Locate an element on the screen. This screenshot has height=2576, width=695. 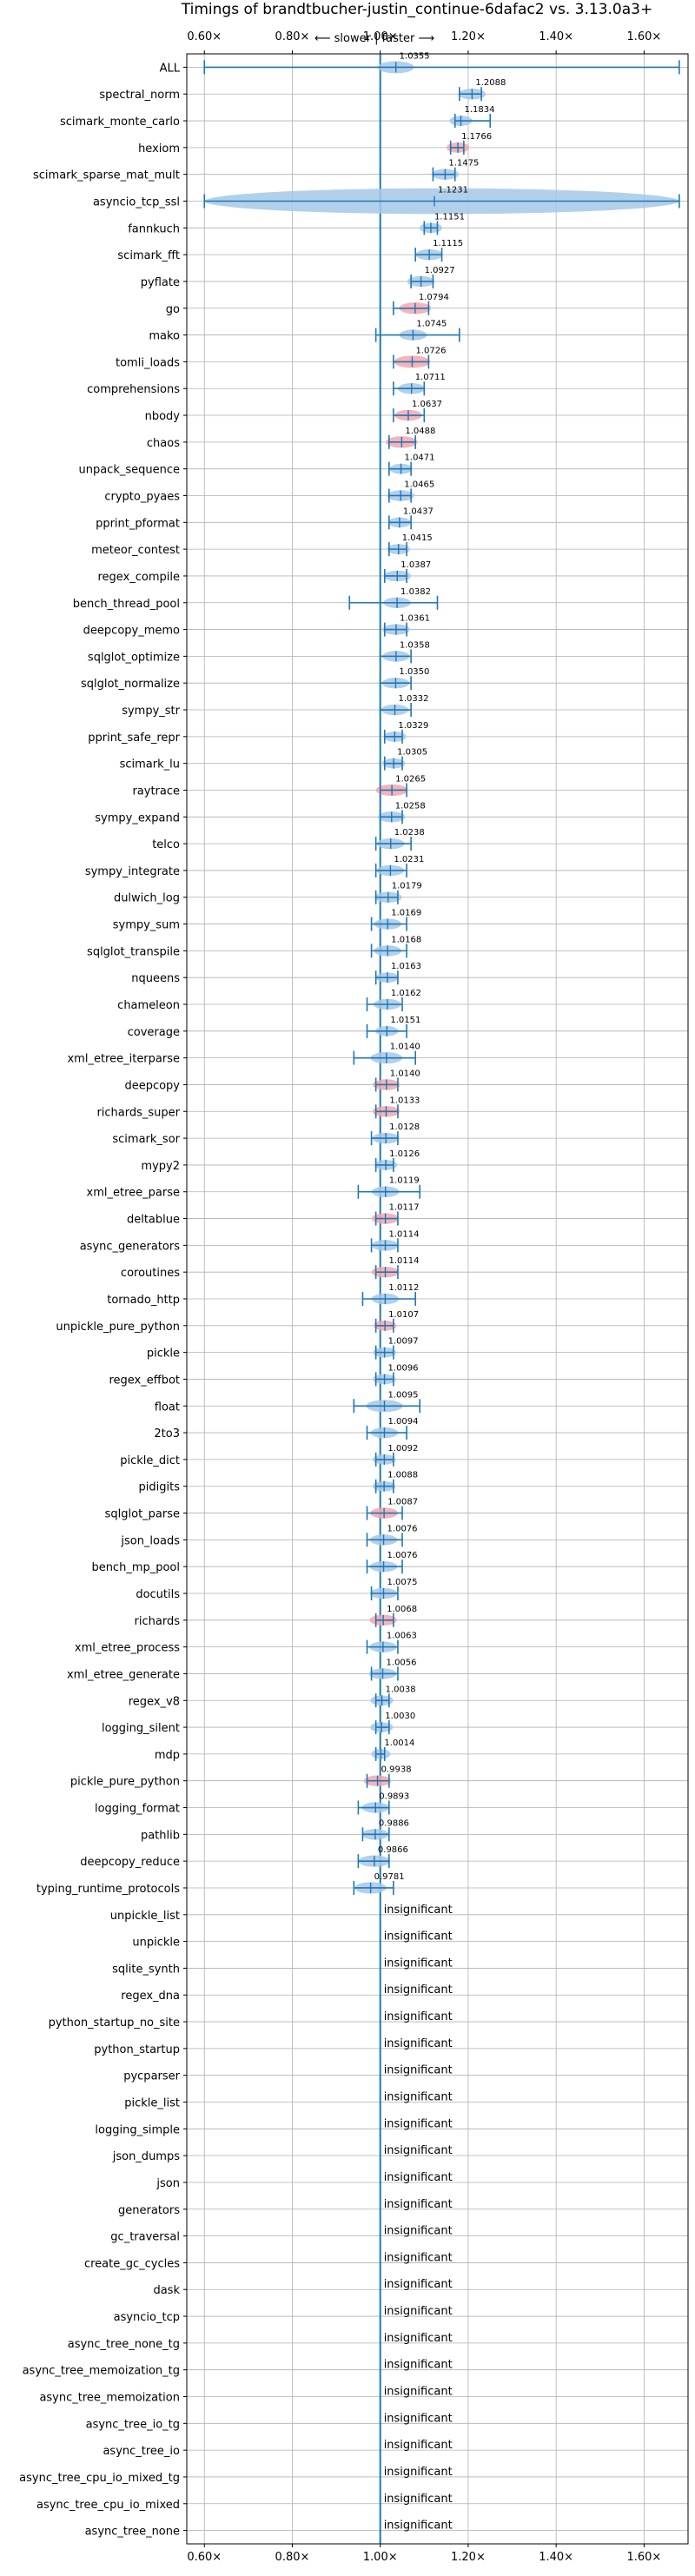
direction-annotation: ⟵ slower | faster ⟶ is located at coordinates (374, 38).